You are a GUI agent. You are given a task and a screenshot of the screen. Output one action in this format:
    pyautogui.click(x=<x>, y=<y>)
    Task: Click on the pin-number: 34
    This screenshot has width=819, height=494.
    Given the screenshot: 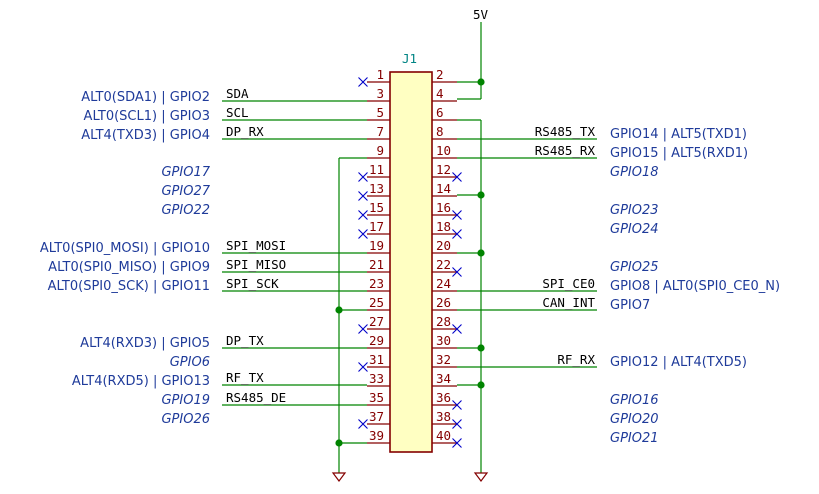 What is the action you would take?
    pyautogui.click(x=443, y=378)
    